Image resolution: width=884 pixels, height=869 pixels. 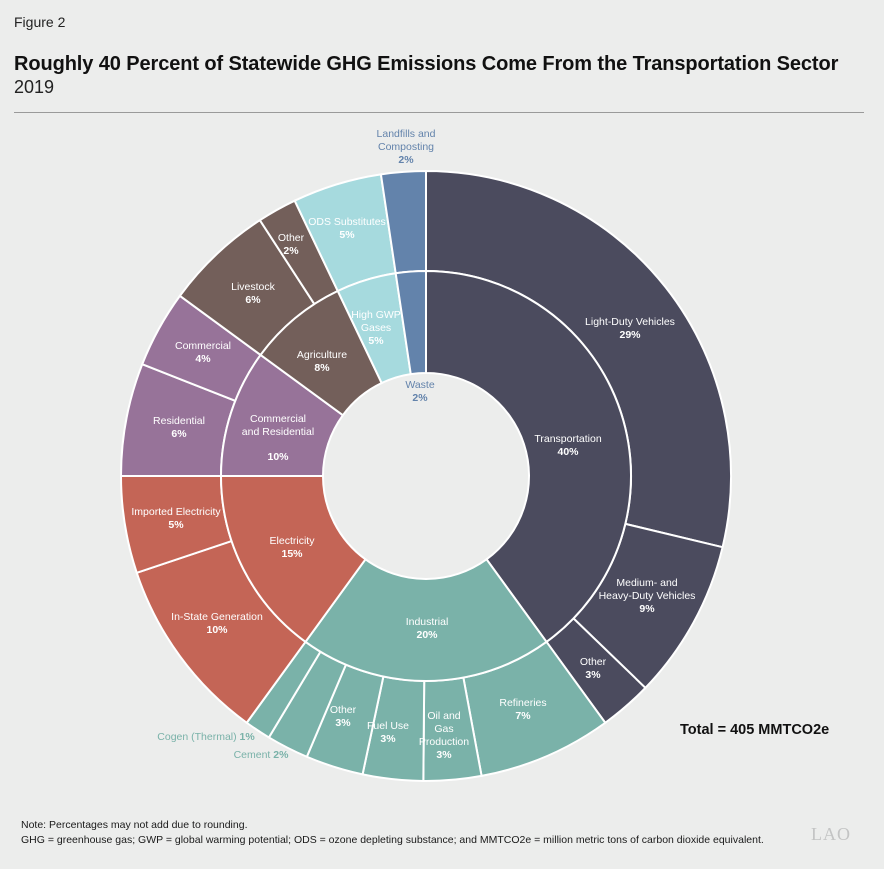 I want to click on label-industrial-oil-and-gas-production: Oil and Gas Production 3%, so click(x=444, y=735).